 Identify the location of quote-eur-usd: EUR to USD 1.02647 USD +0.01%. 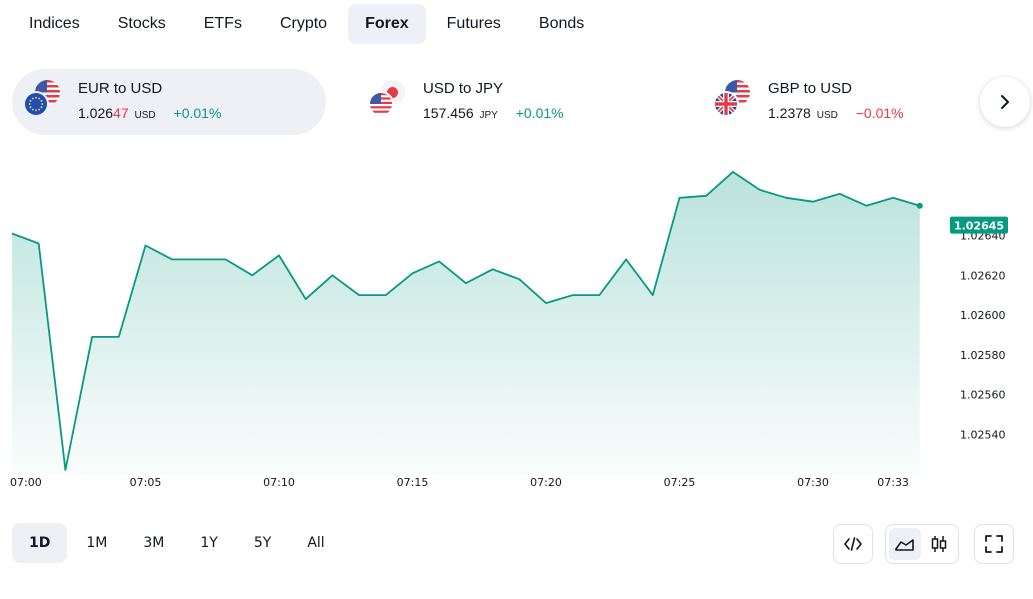
(169, 102).